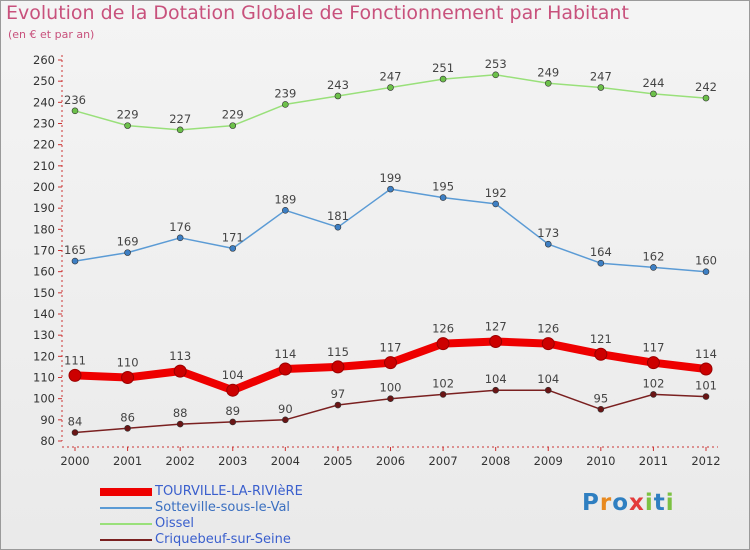 Image resolution: width=750 pixels, height=550 pixels. I want to click on data-label: 162, so click(653, 256).